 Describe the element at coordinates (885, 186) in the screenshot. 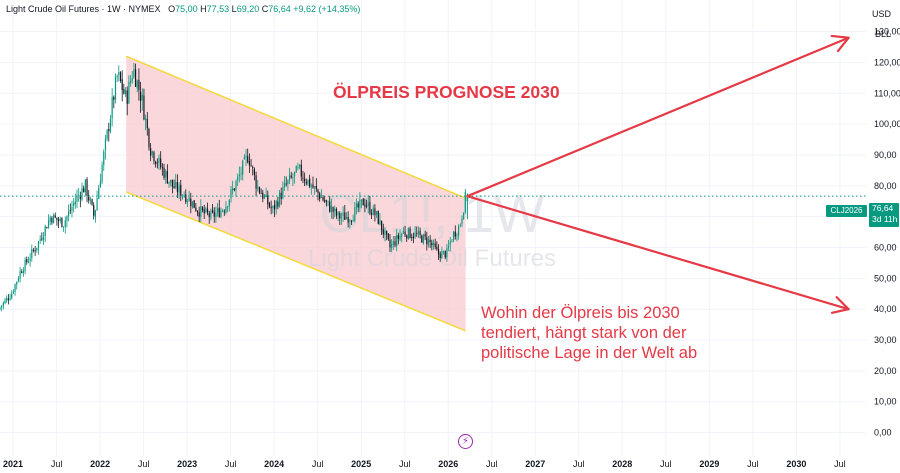

I see `price-tick-label: 80,00` at that location.